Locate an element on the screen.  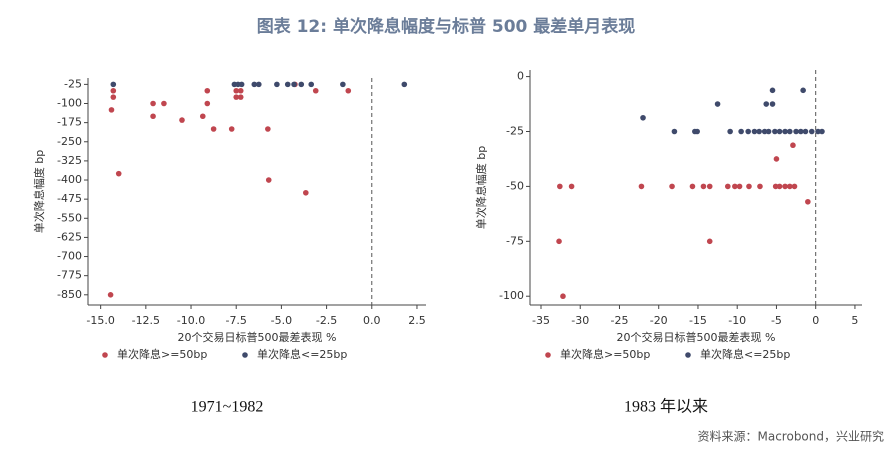
y-tick-label: -325 is located at coordinates (69, 160).